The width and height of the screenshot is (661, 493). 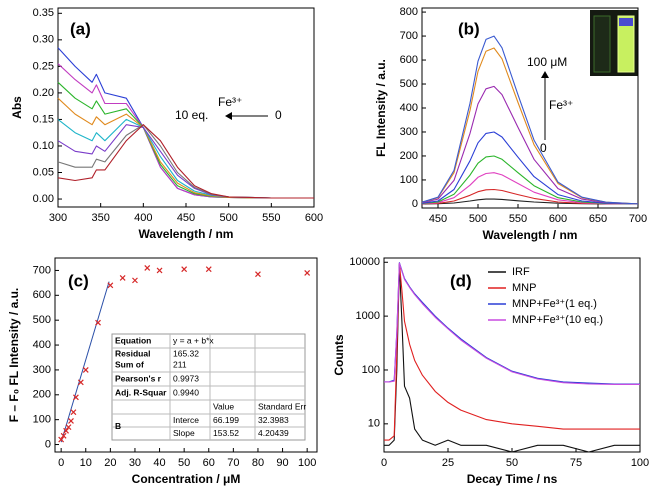 What do you see at coordinates (554, 304) in the screenshot?
I see `legend-label: MNP+Fe³⁺(1 eq.)` at bounding box center [554, 304].